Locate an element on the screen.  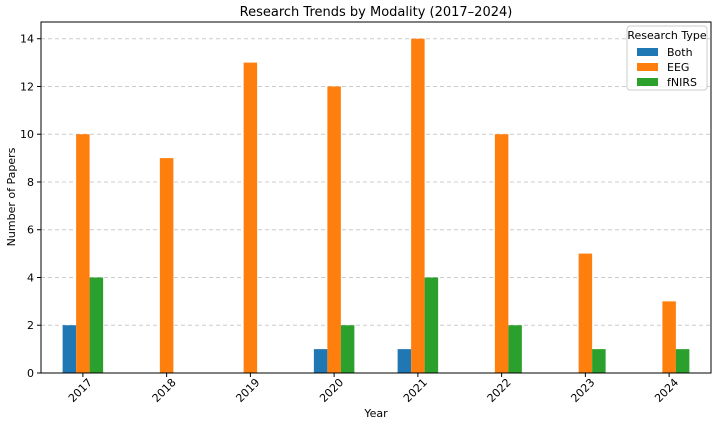
x-tick-label: 2023 is located at coordinates (582, 390).